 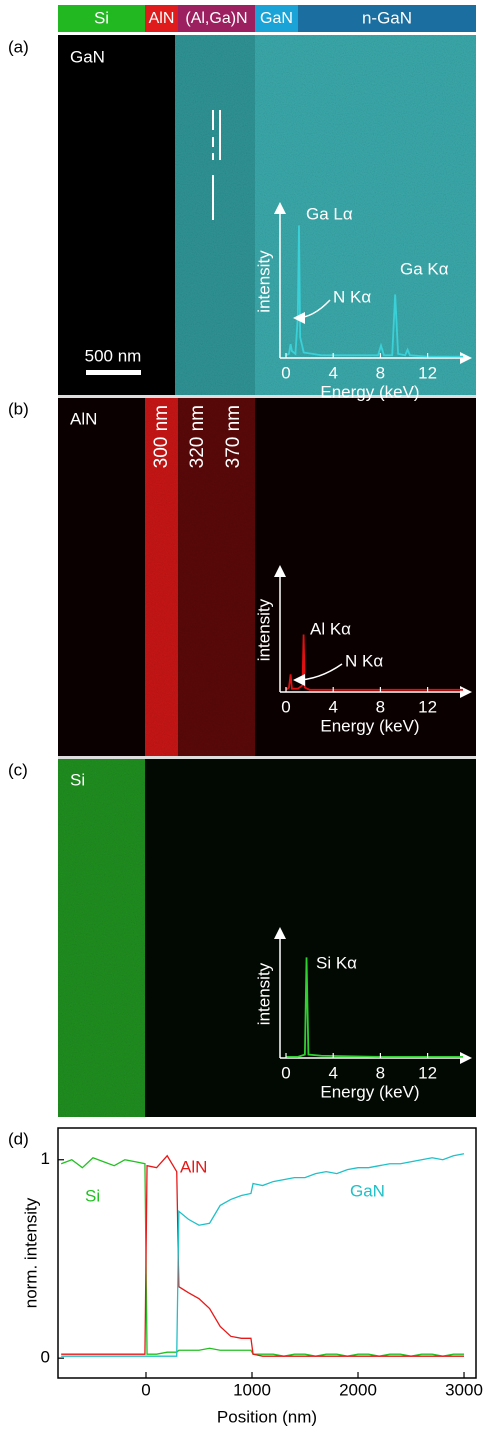 I want to click on panel-label: (b), so click(x=18, y=408).